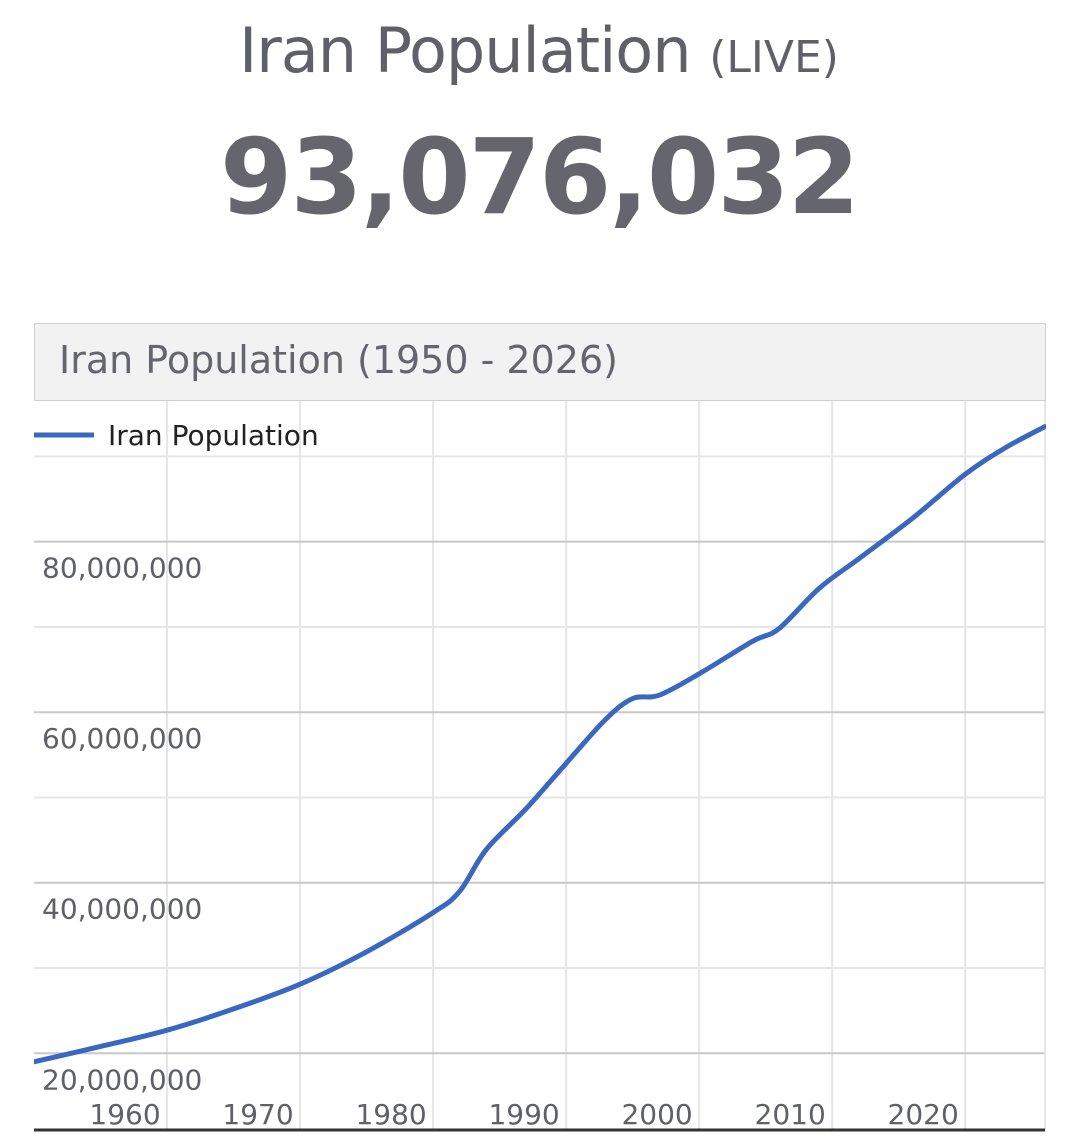 Image resolution: width=1078 pixels, height=1139 pixels. I want to click on x-tick-label: 2010, so click(790, 1114).